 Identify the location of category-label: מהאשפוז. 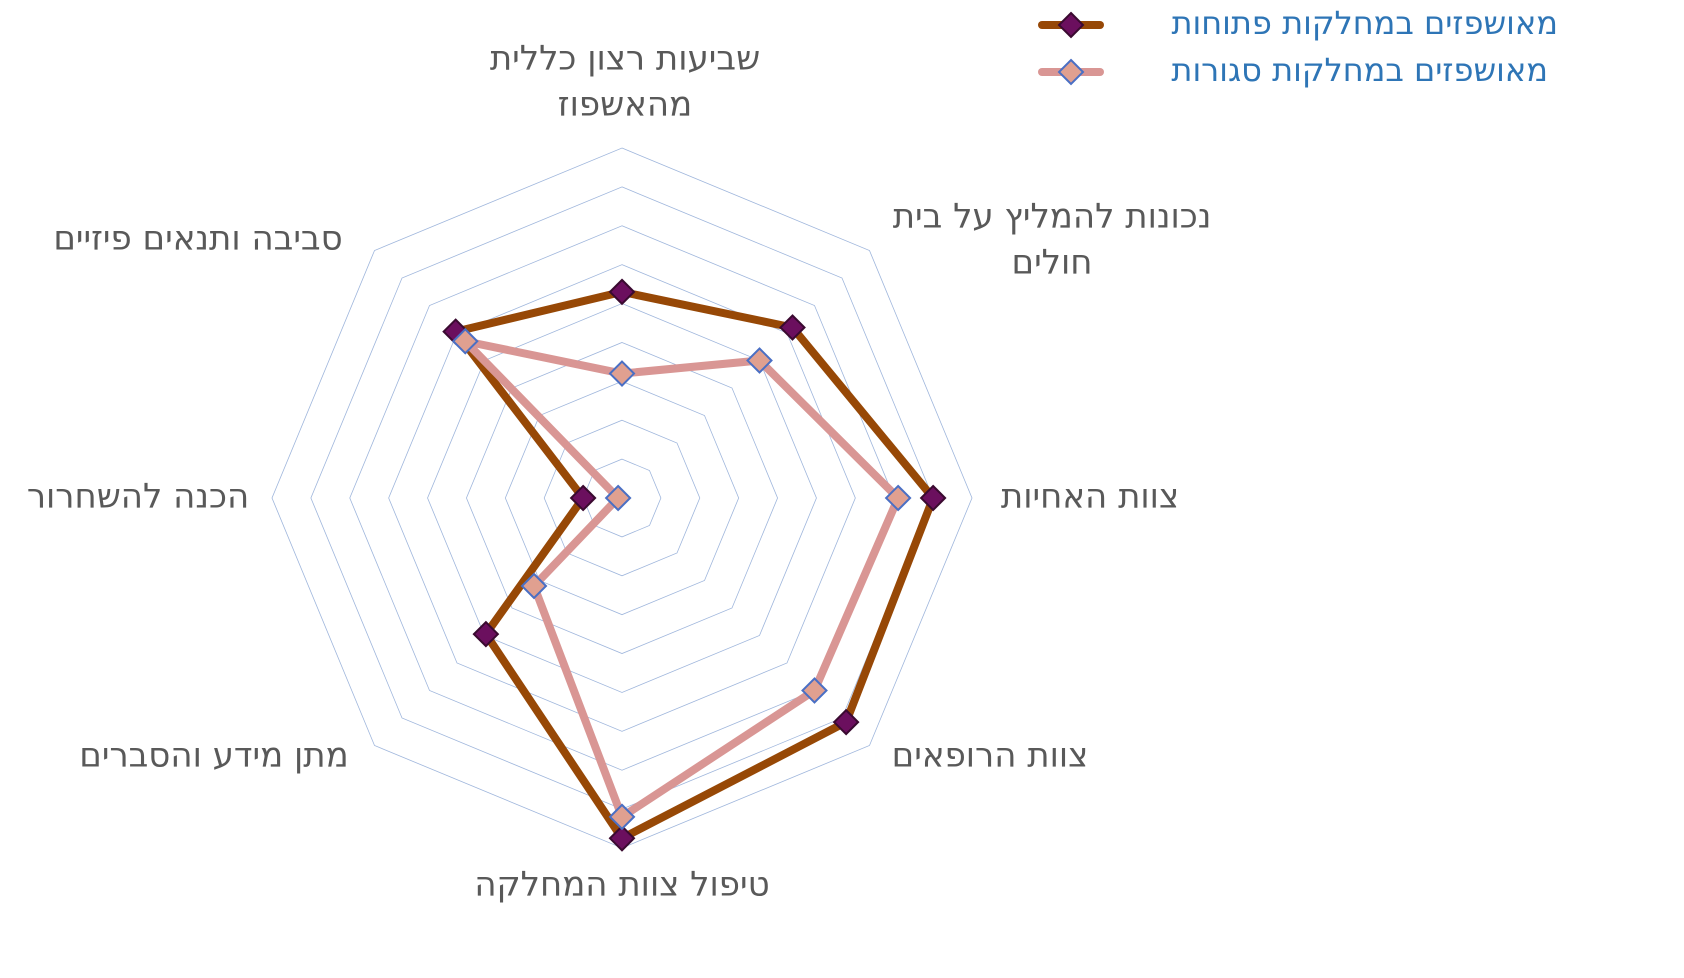
(625, 105).